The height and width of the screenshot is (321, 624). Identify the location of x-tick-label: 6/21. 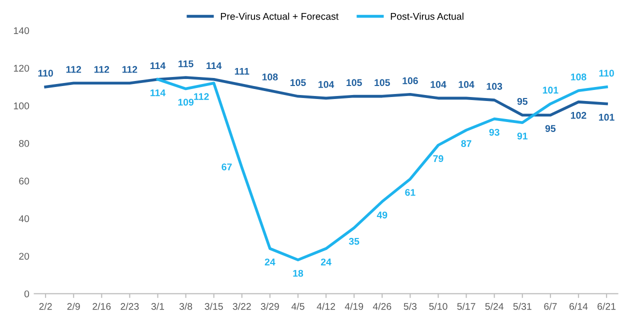
(607, 306).